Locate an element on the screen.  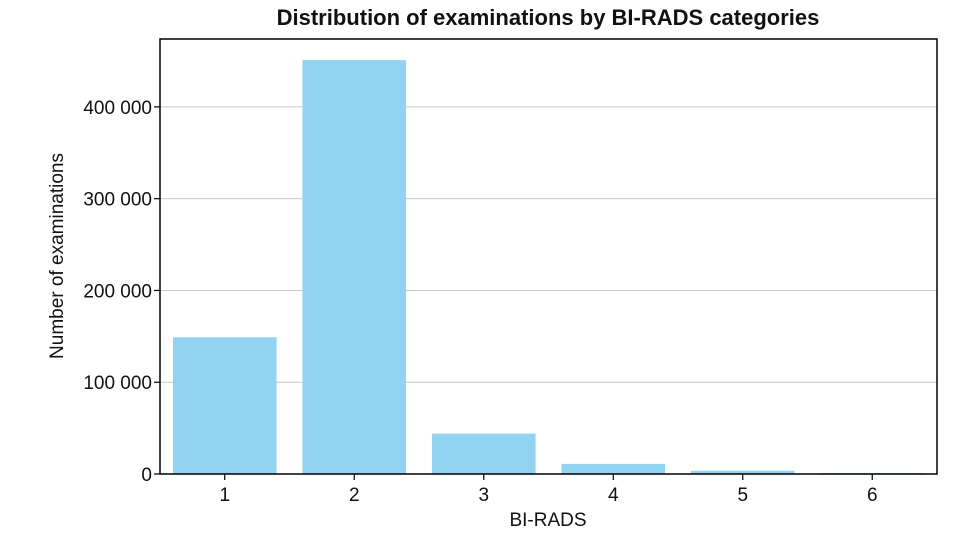
x-axis-label: BI-RADS is located at coordinates (547, 520).